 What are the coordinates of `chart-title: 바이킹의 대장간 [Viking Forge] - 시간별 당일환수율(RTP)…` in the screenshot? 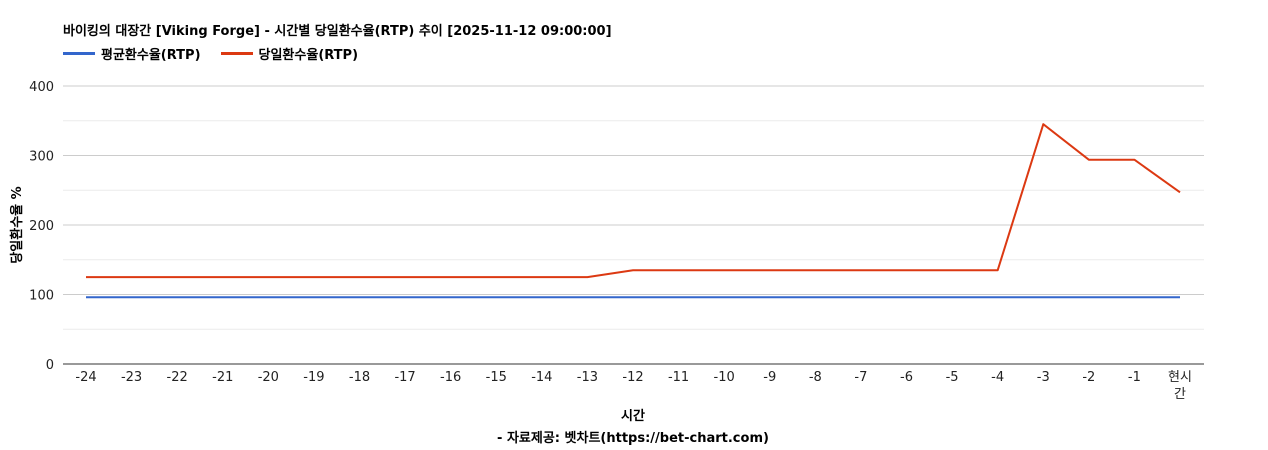 It's located at (337, 31).